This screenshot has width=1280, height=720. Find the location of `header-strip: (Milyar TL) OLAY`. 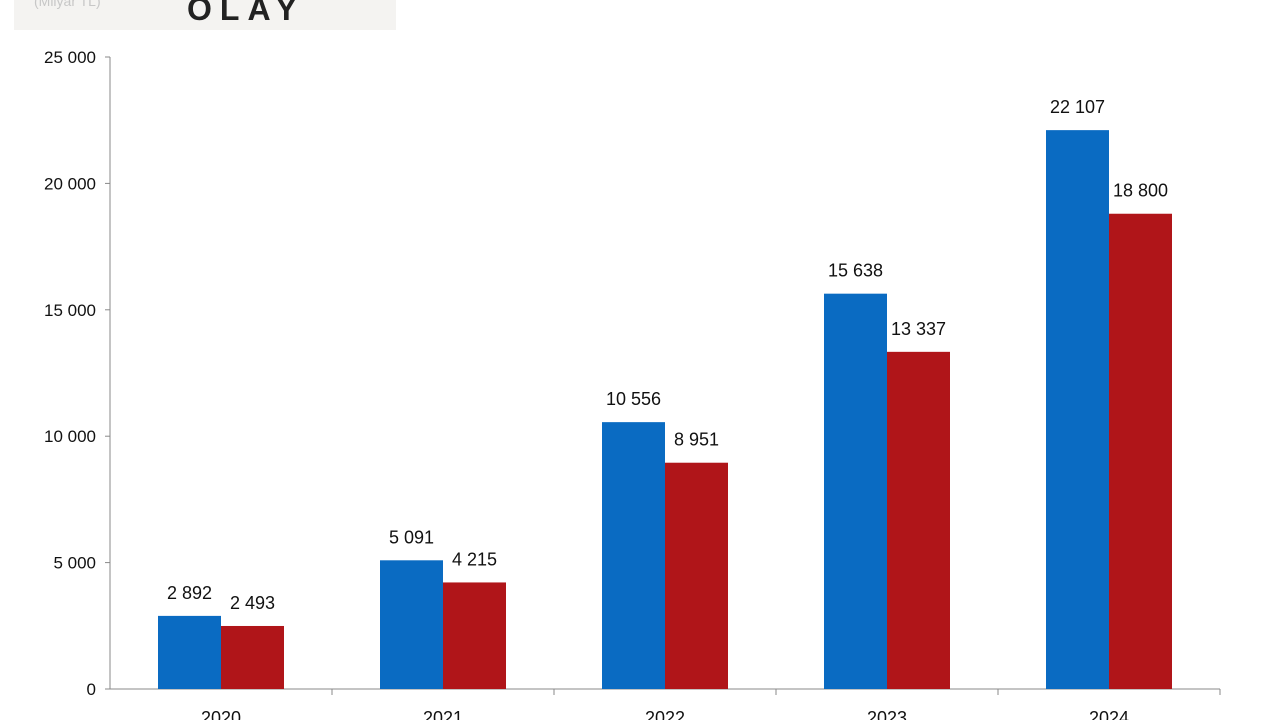

header-strip: (Milyar TL) OLAY is located at coordinates (205, 15).